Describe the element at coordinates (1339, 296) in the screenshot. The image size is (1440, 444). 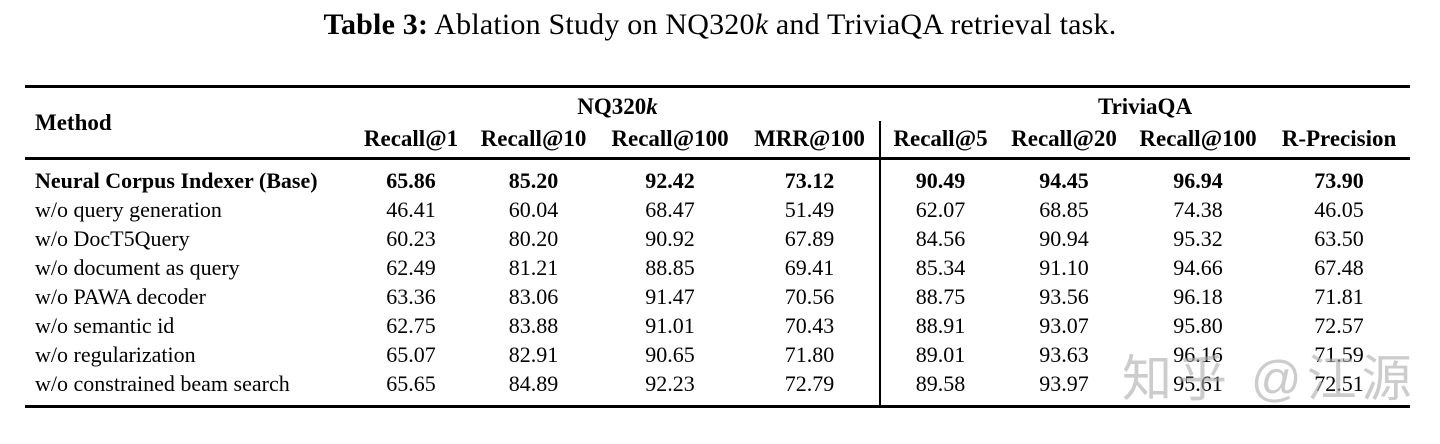
I see `metric-cell: 71.81` at that location.